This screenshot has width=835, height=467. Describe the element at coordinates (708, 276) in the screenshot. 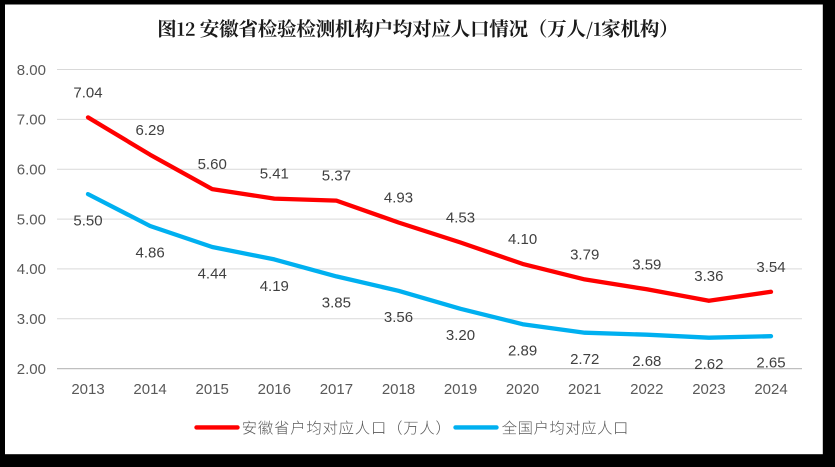

I see `svg-text: 3.36` at that location.